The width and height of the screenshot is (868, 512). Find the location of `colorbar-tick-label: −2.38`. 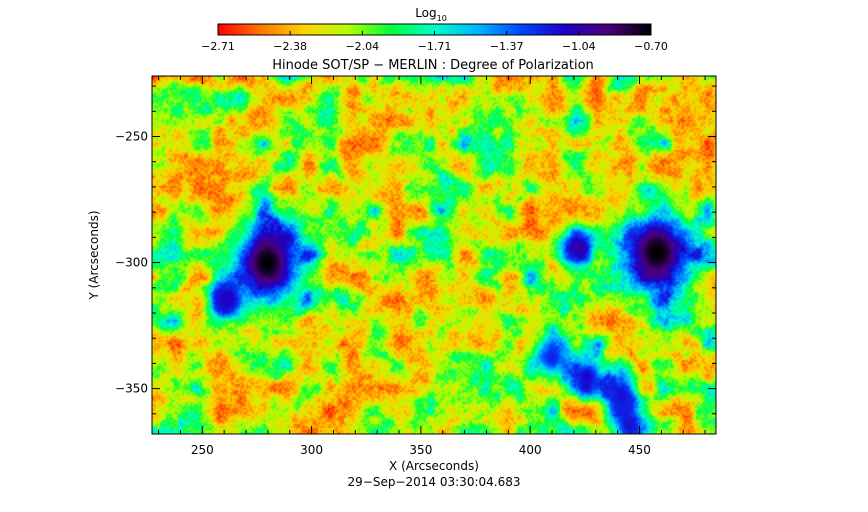

colorbar-tick-label: −2.38 is located at coordinates (290, 46).